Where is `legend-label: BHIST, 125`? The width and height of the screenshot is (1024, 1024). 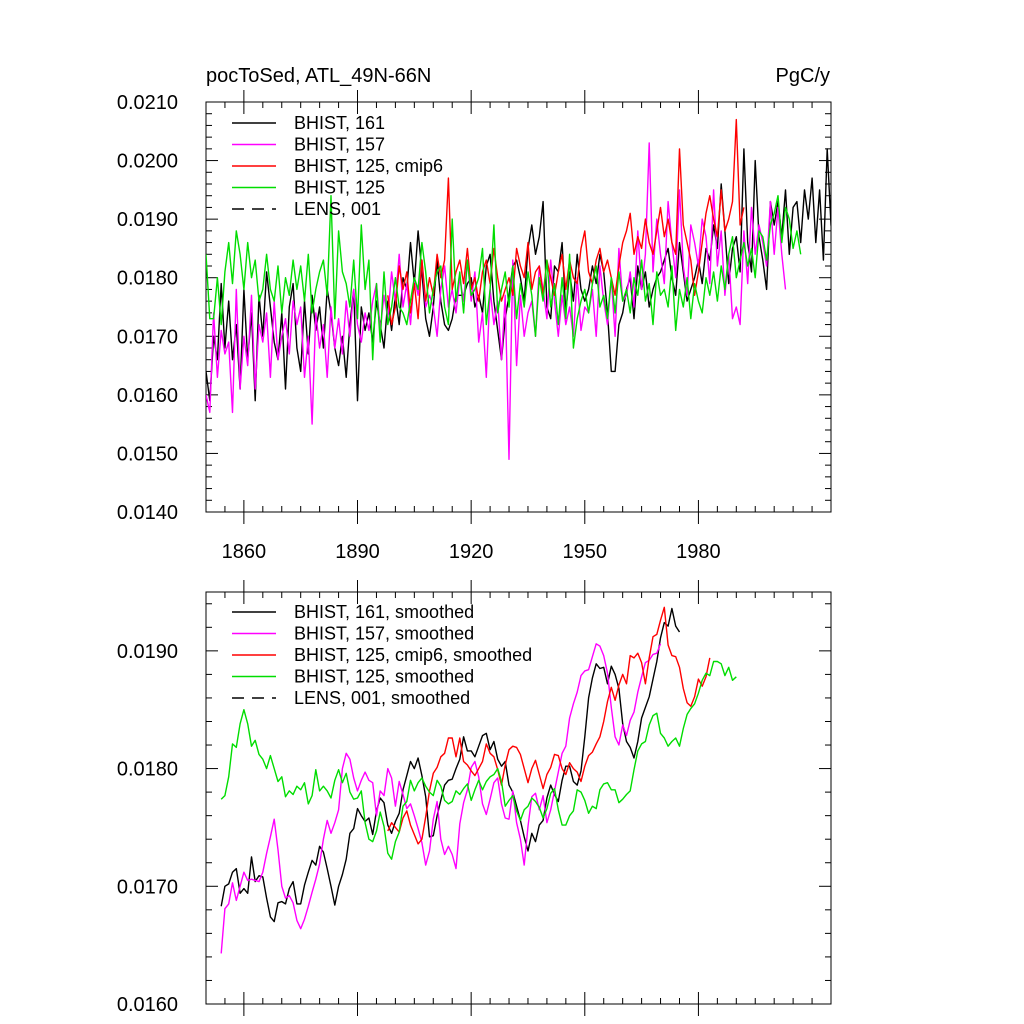 legend-label: BHIST, 125 is located at coordinates (339, 188).